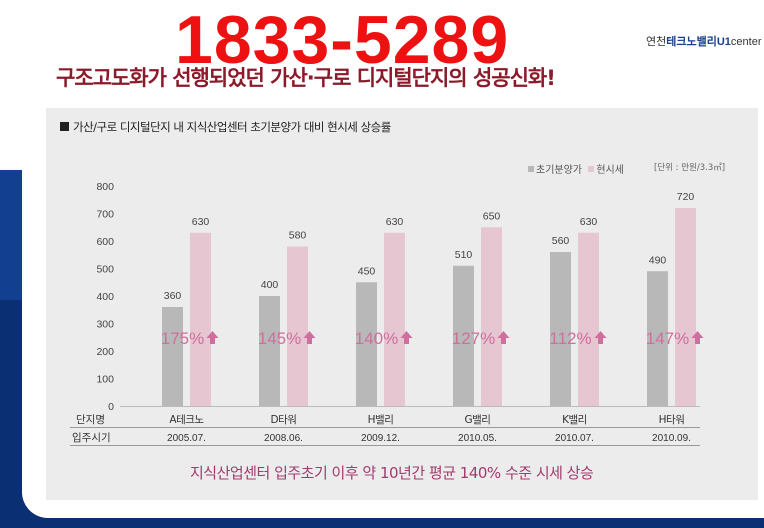 The height and width of the screenshot is (528, 764). What do you see at coordinates (105, 297) in the screenshot?
I see `y-tick-label: 400` at bounding box center [105, 297].